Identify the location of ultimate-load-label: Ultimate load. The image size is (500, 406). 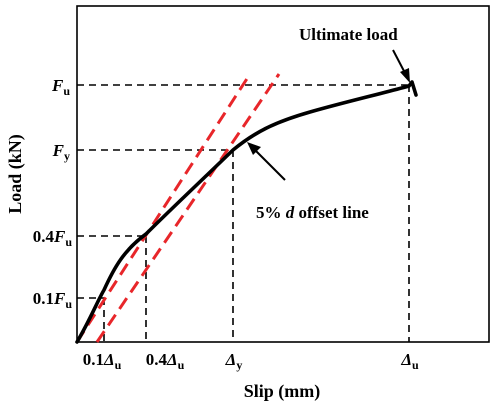
(348, 34).